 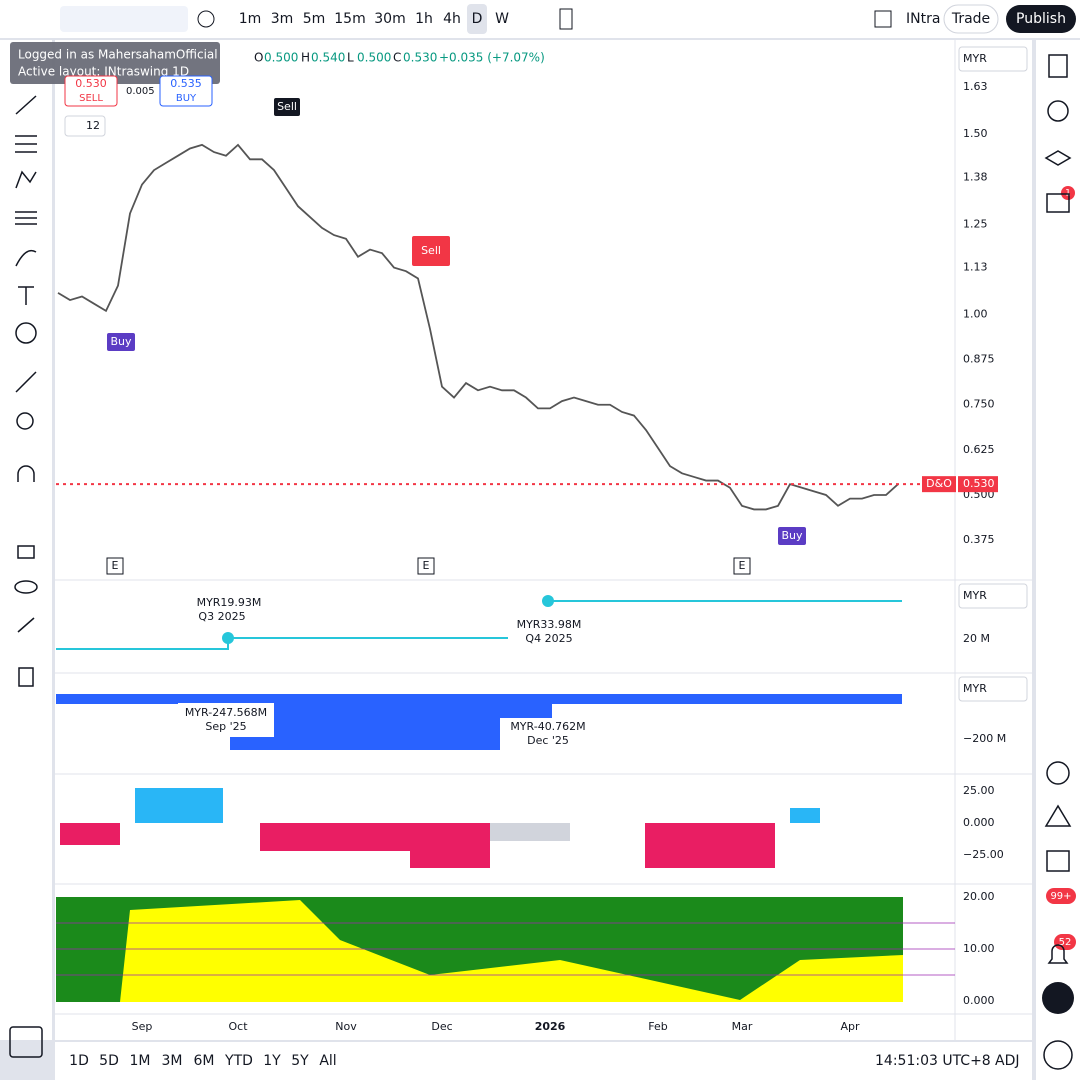 I want to click on currency-label: MYR, so click(x=975, y=688).